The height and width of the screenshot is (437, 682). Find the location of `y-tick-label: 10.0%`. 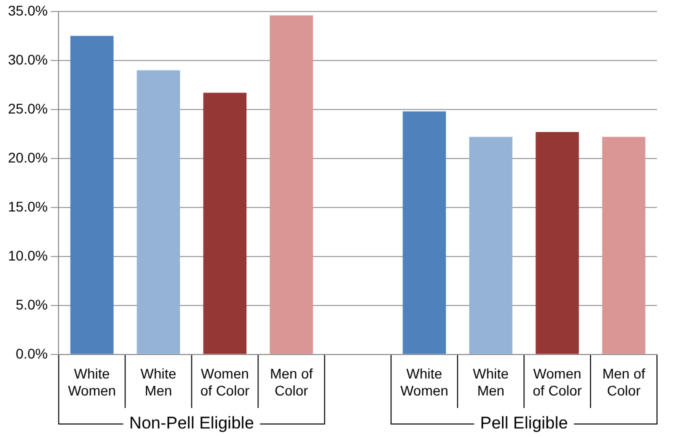

y-tick-label: 10.0% is located at coordinates (28, 255).